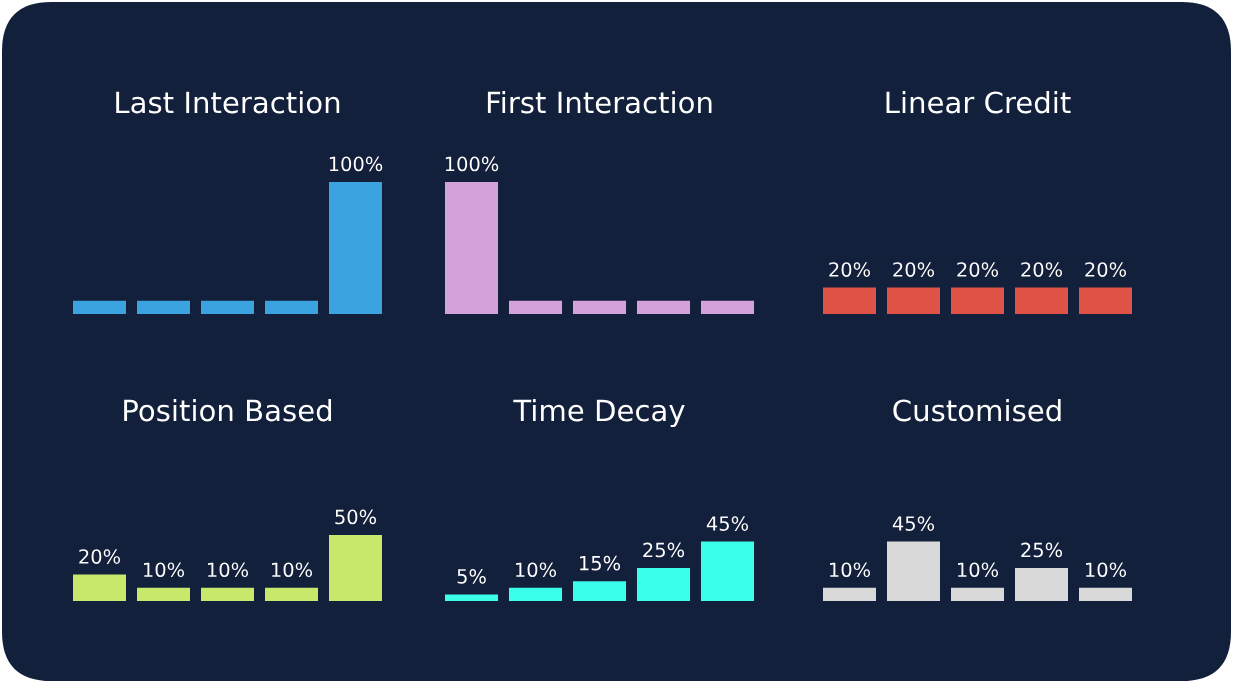 This screenshot has width=1233, height=683. I want to click on chart-title: Last Interaction, so click(228, 102).